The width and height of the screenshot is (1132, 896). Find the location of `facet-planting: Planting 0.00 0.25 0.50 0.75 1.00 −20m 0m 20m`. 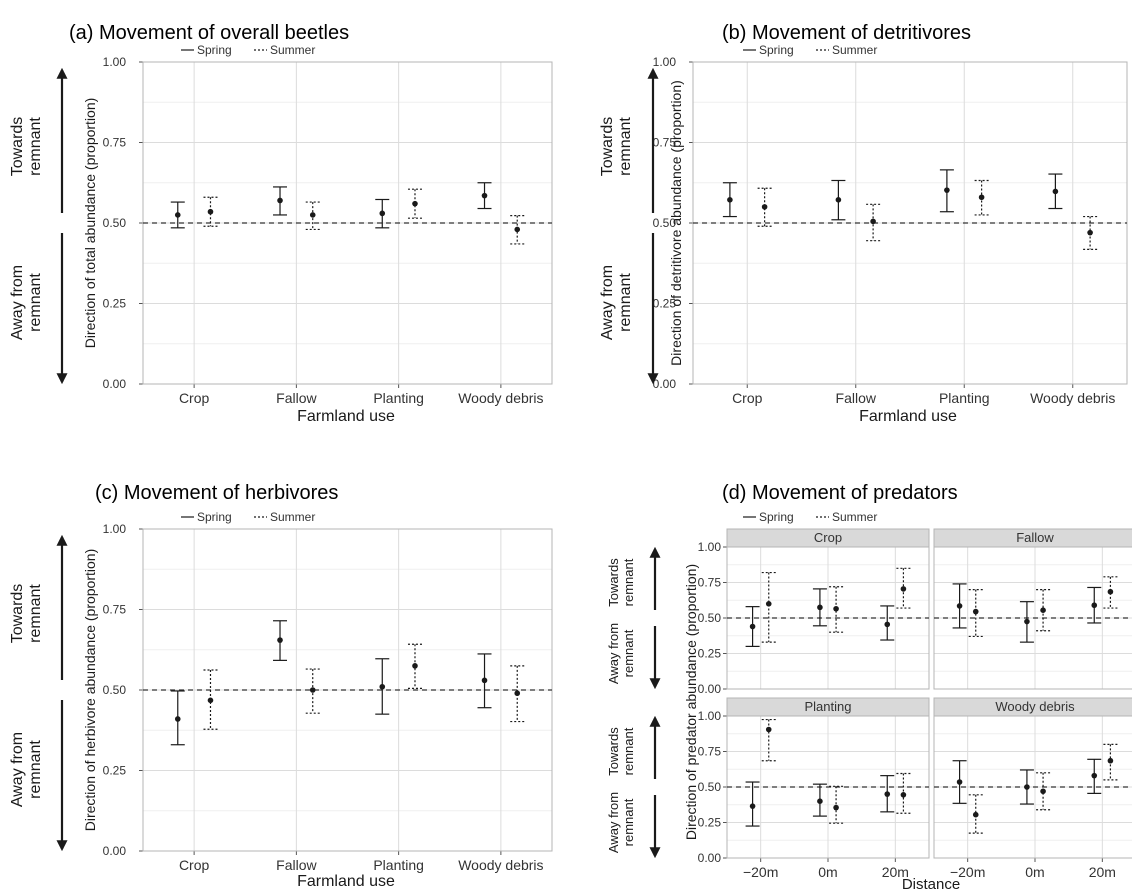

facet-planting: Planting 0.00 0.25 0.50 0.75 1.00 −20m 0m 20m is located at coordinates (814, 788).